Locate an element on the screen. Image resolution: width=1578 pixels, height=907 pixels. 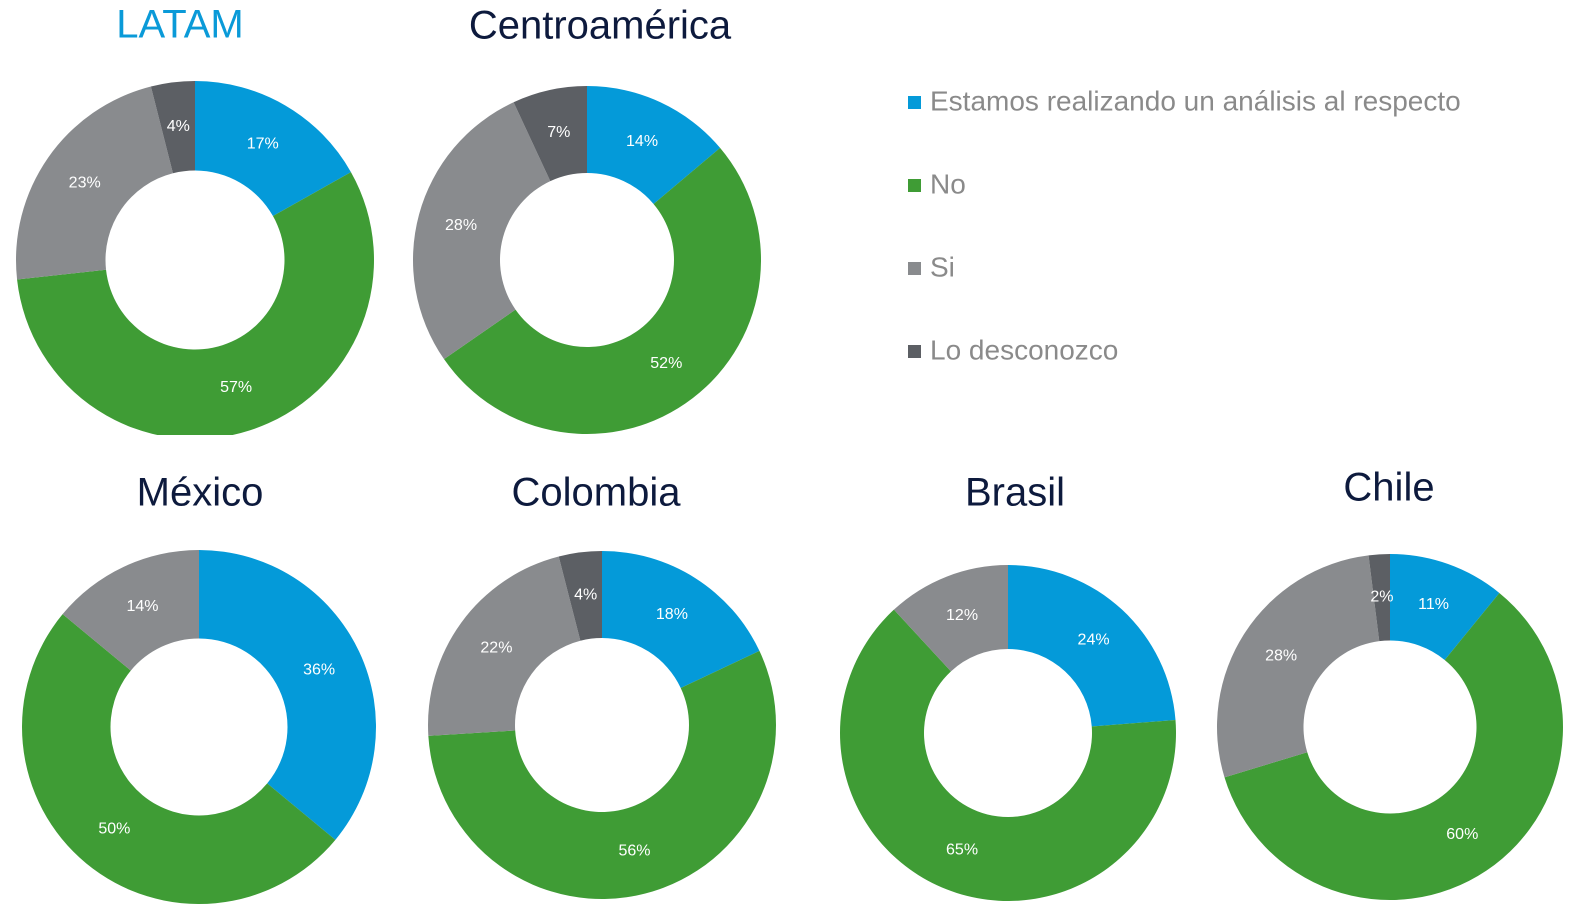
data-label: 52% is located at coordinates (666, 363).